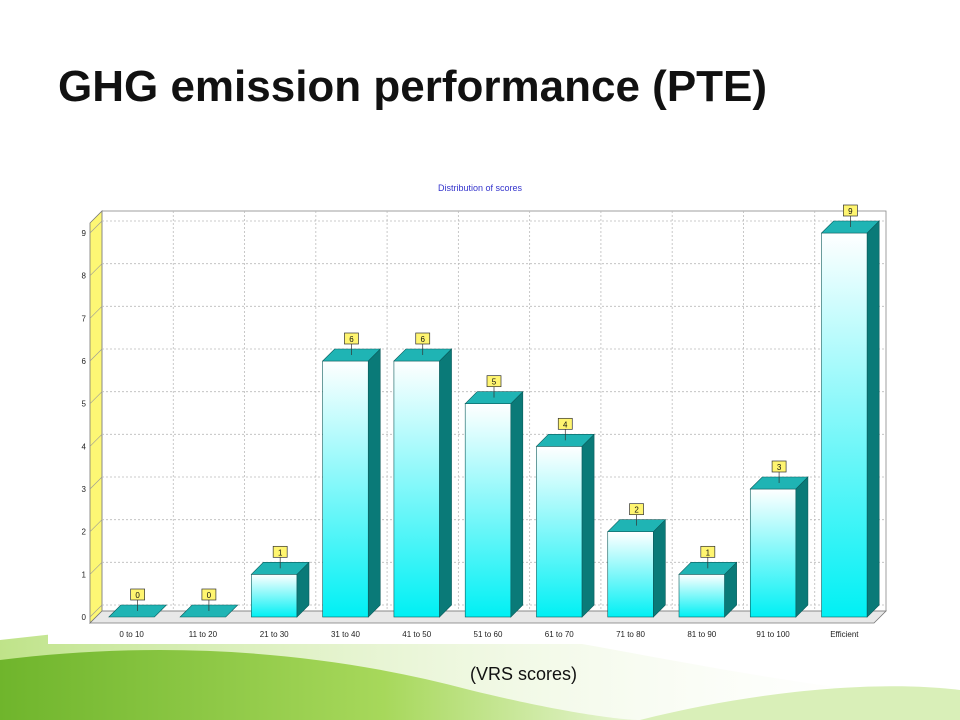  Describe the element at coordinates (274, 634) in the screenshot. I see `x-tick-label: 21 to 30` at that location.